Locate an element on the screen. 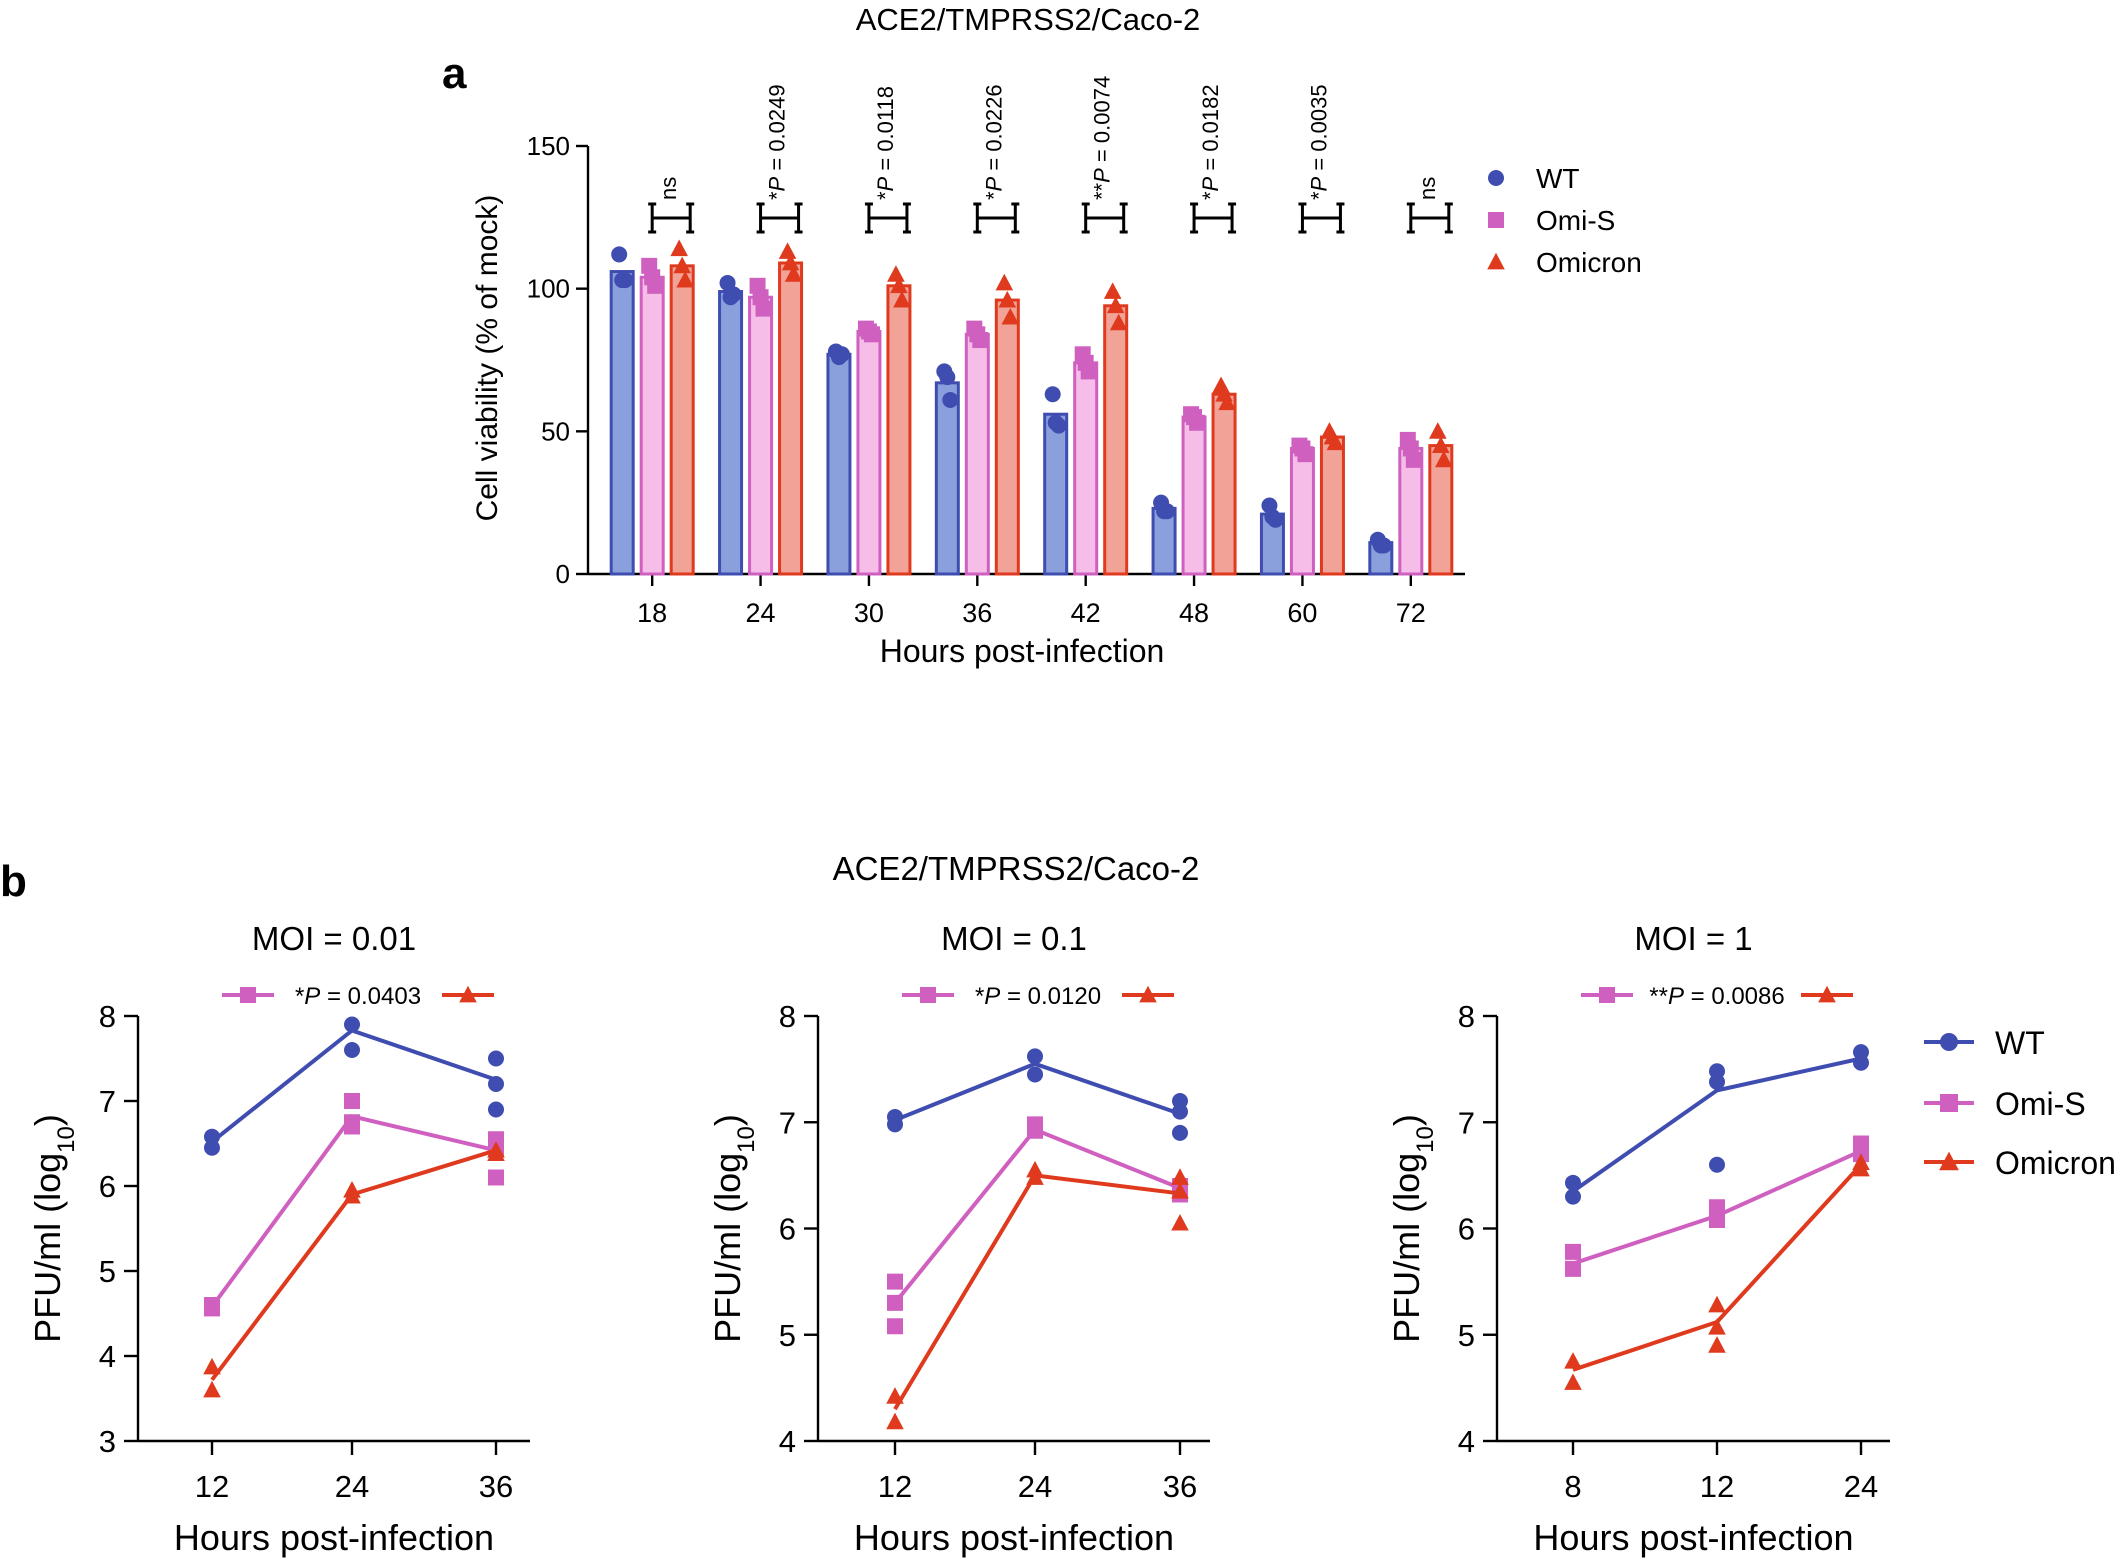 The width and height of the screenshot is (2125, 1561). y-tick-label: 150 is located at coordinates (548, 146).